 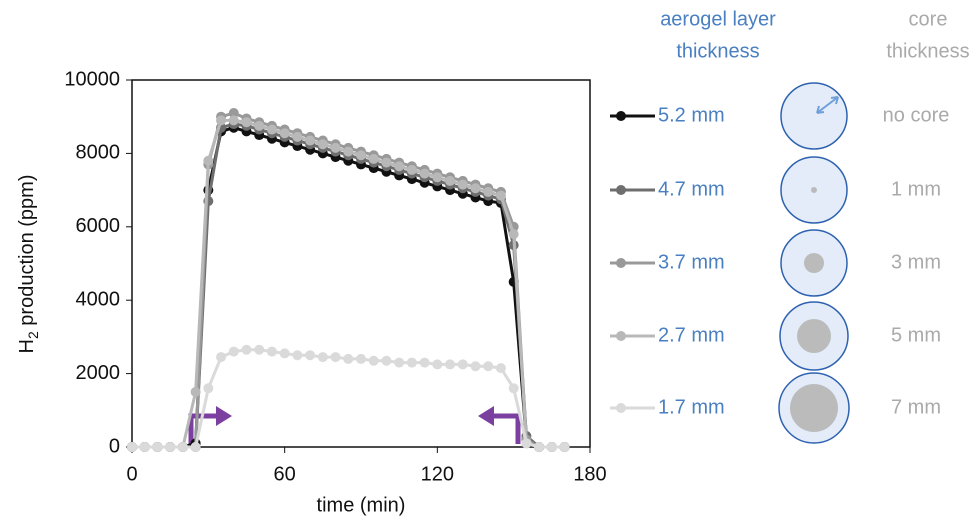 I want to click on x-axis-label: time (min), so click(x=361, y=505).